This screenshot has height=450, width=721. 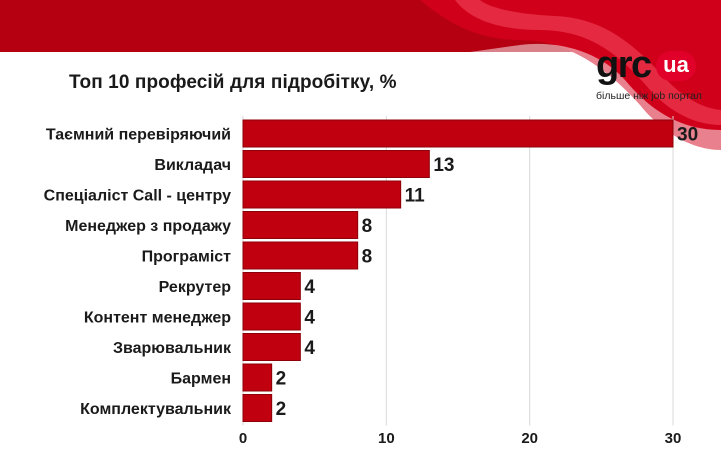 What do you see at coordinates (649, 96) in the screenshot?
I see `logo-tagline: більше ніж job портал` at bounding box center [649, 96].